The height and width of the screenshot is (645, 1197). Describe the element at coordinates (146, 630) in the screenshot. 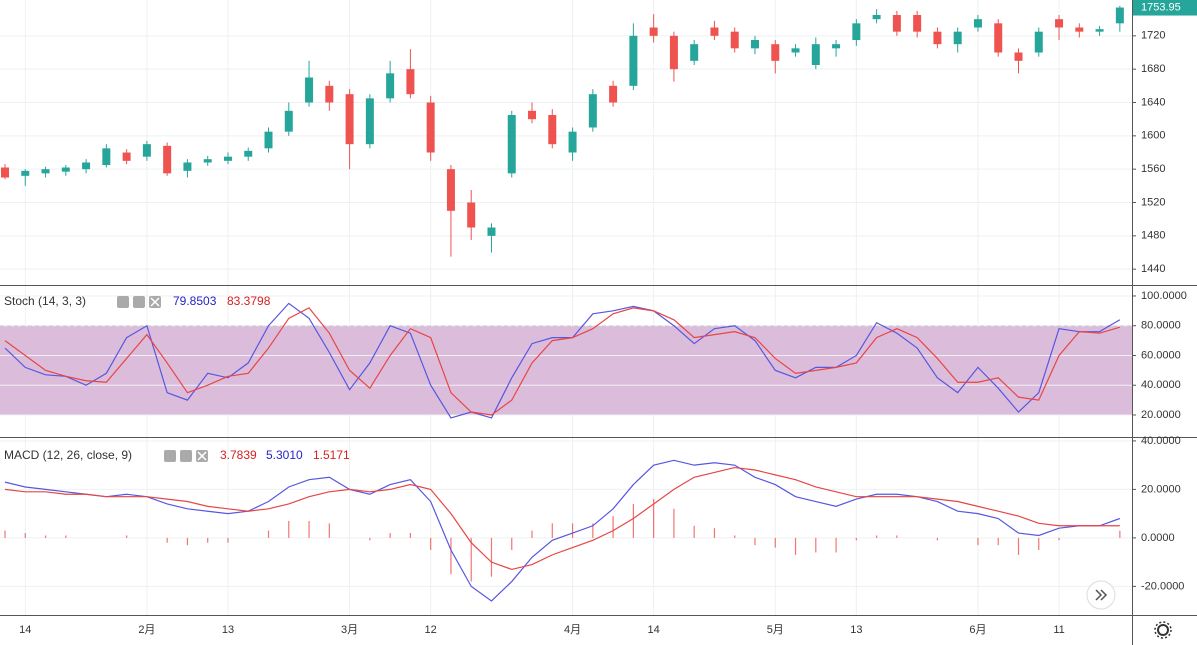

I see `x-tick-label: 2月` at that location.